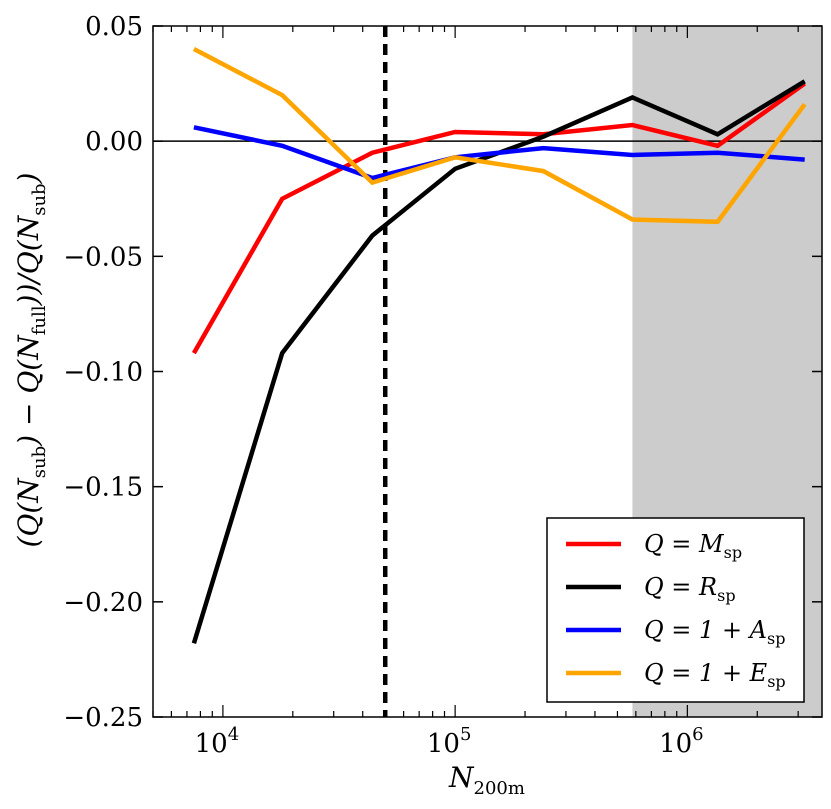  What do you see at coordinates (715, 675) in the screenshot?
I see `legend-label-4: Q = 1 + Esp` at bounding box center [715, 675].